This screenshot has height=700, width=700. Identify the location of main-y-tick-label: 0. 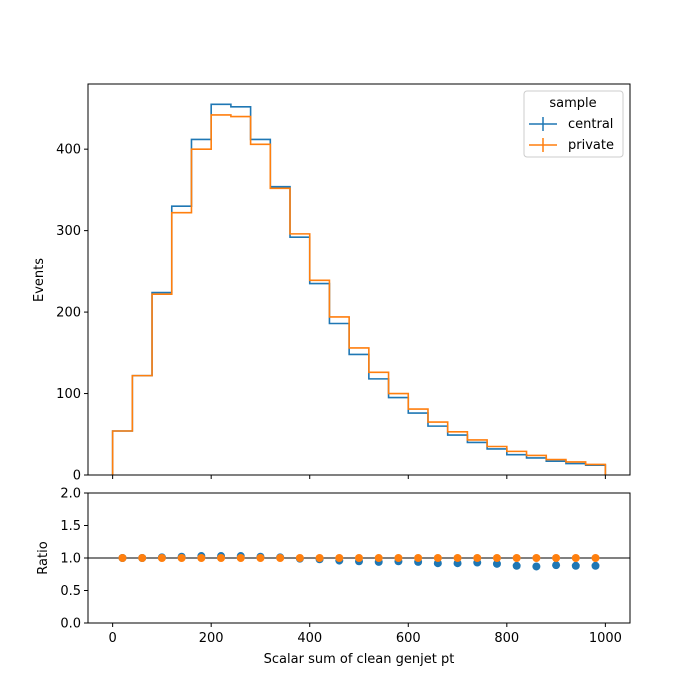
(77, 476).